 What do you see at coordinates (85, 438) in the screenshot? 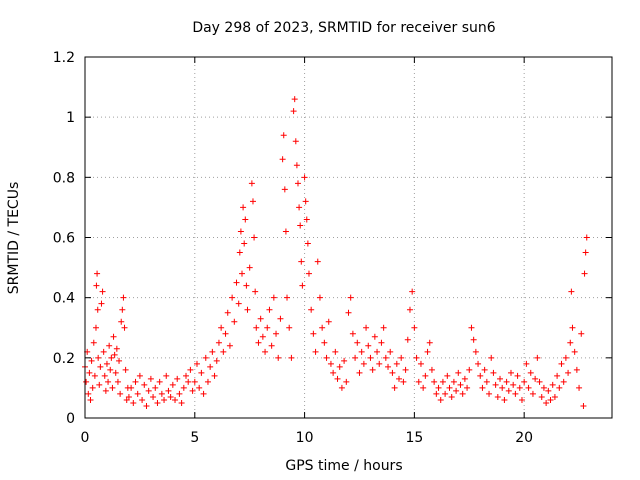
I see `x-tick-label: 0` at bounding box center [85, 438].